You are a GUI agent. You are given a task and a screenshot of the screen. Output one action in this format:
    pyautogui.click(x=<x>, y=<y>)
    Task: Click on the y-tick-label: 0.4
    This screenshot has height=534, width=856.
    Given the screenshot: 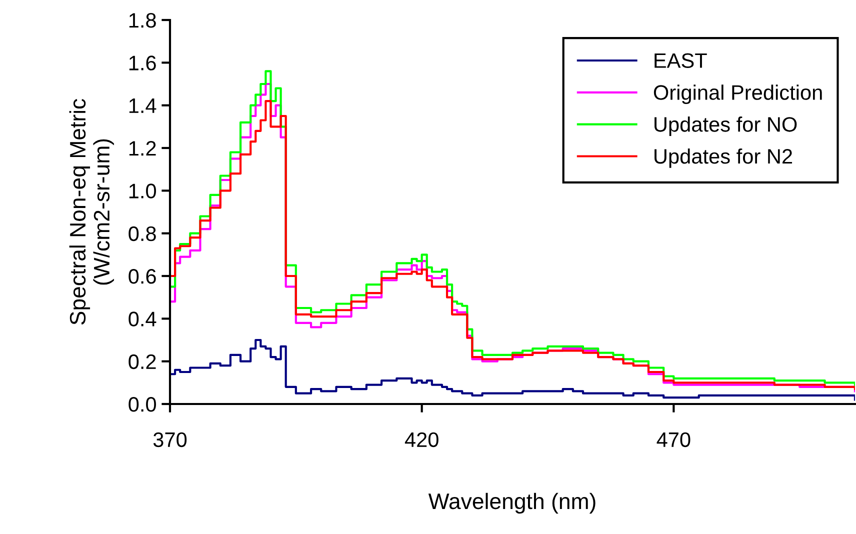 What is the action you would take?
    pyautogui.click(x=142, y=319)
    